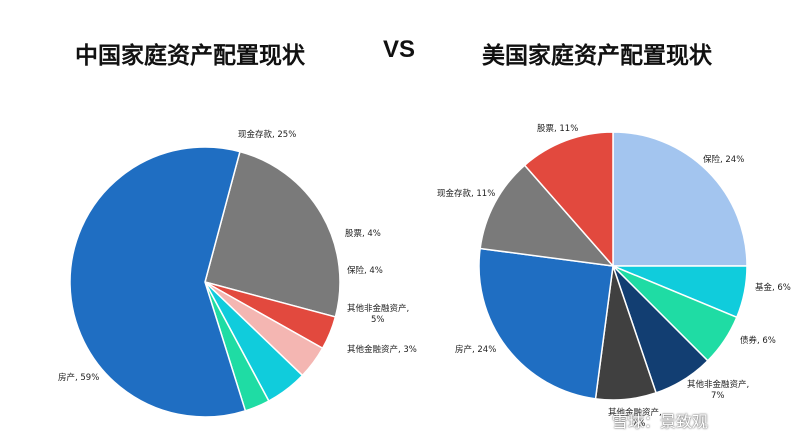 This screenshot has width=800, height=447. Describe the element at coordinates (399, 49) in the screenshot. I see `vs-label: VS` at that location.